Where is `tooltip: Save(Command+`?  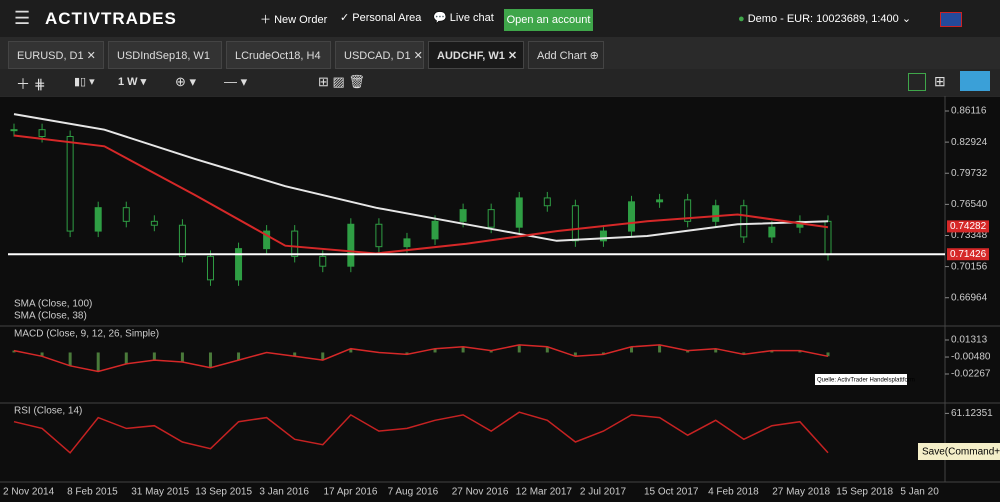
tooltip: Save(Command+ is located at coordinates (961, 452).